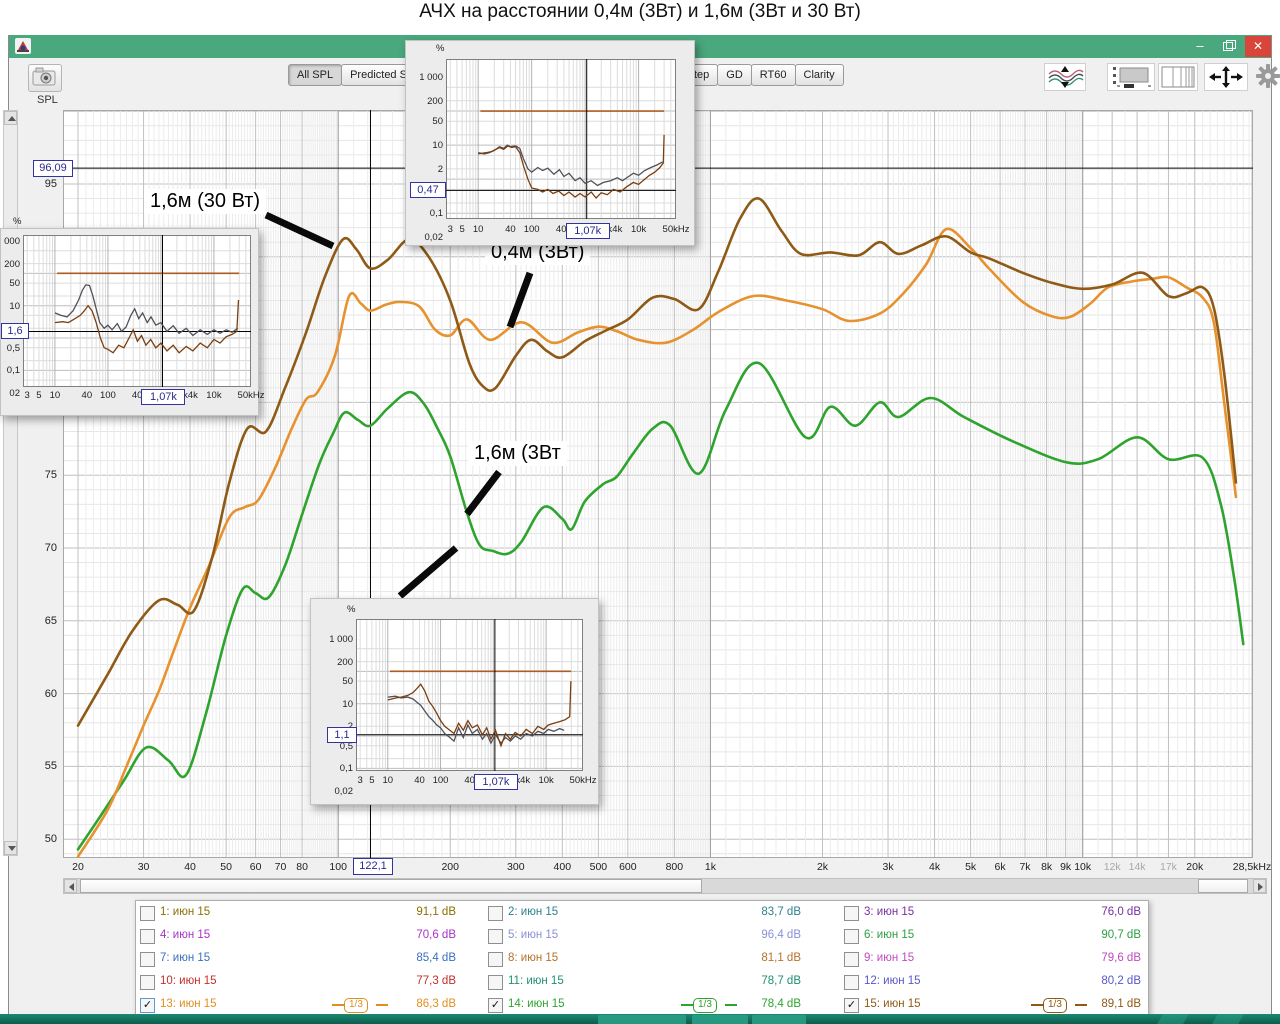 The image size is (1280, 1024). Describe the element at coordinates (1065, 77) in the screenshot. I see `traces-scale-button` at that location.